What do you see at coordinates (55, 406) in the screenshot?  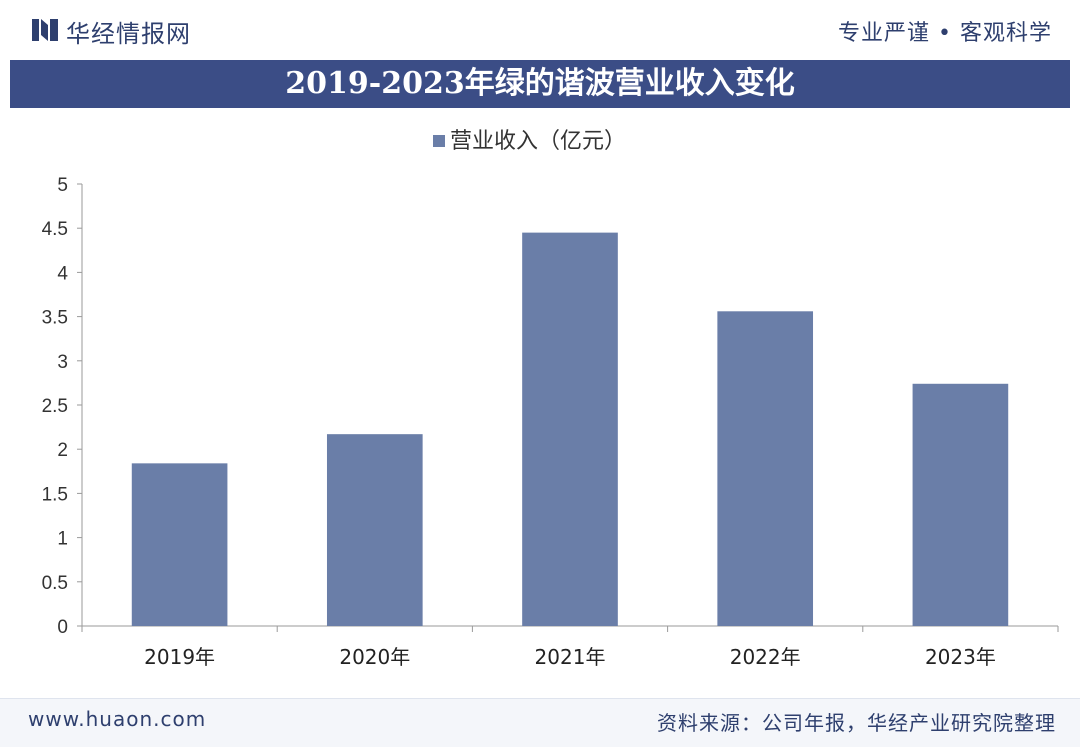 I see `y-tick-label: 2.5` at bounding box center [55, 406].